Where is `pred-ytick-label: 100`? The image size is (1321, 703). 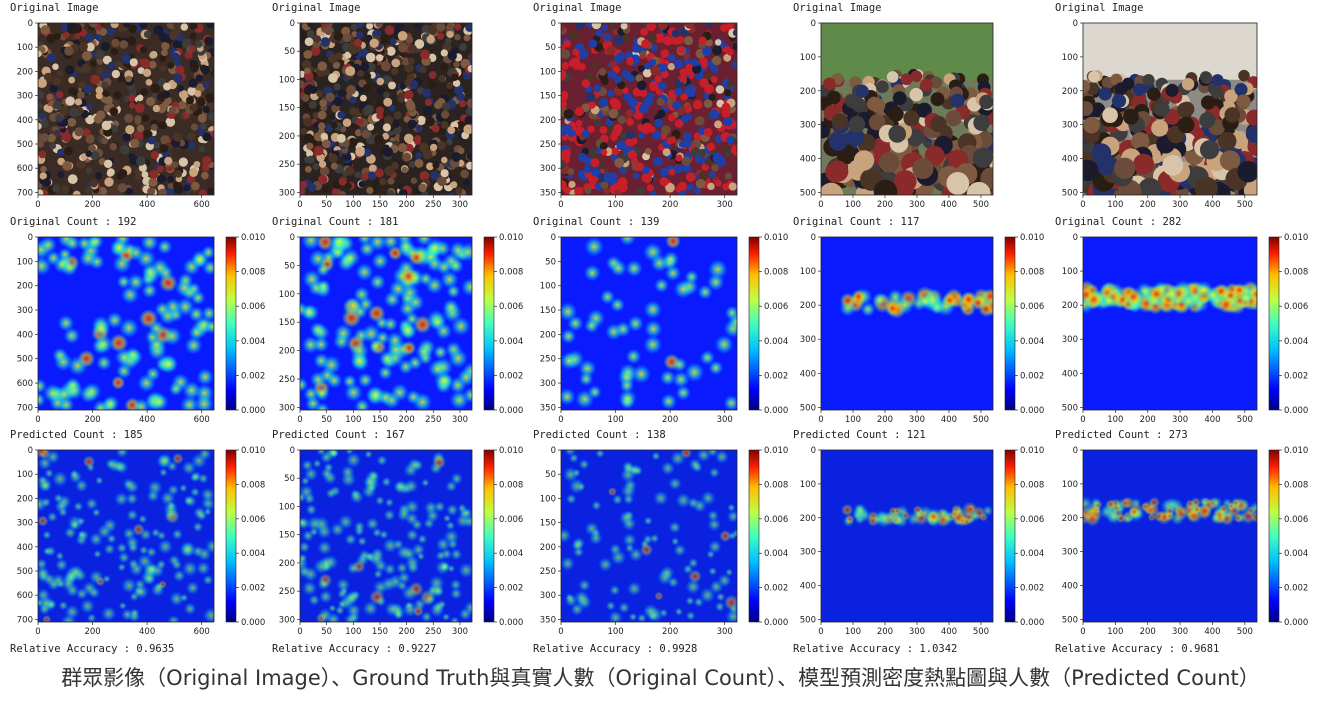
pred-ytick-label: 100 is located at coordinates (25, 475).